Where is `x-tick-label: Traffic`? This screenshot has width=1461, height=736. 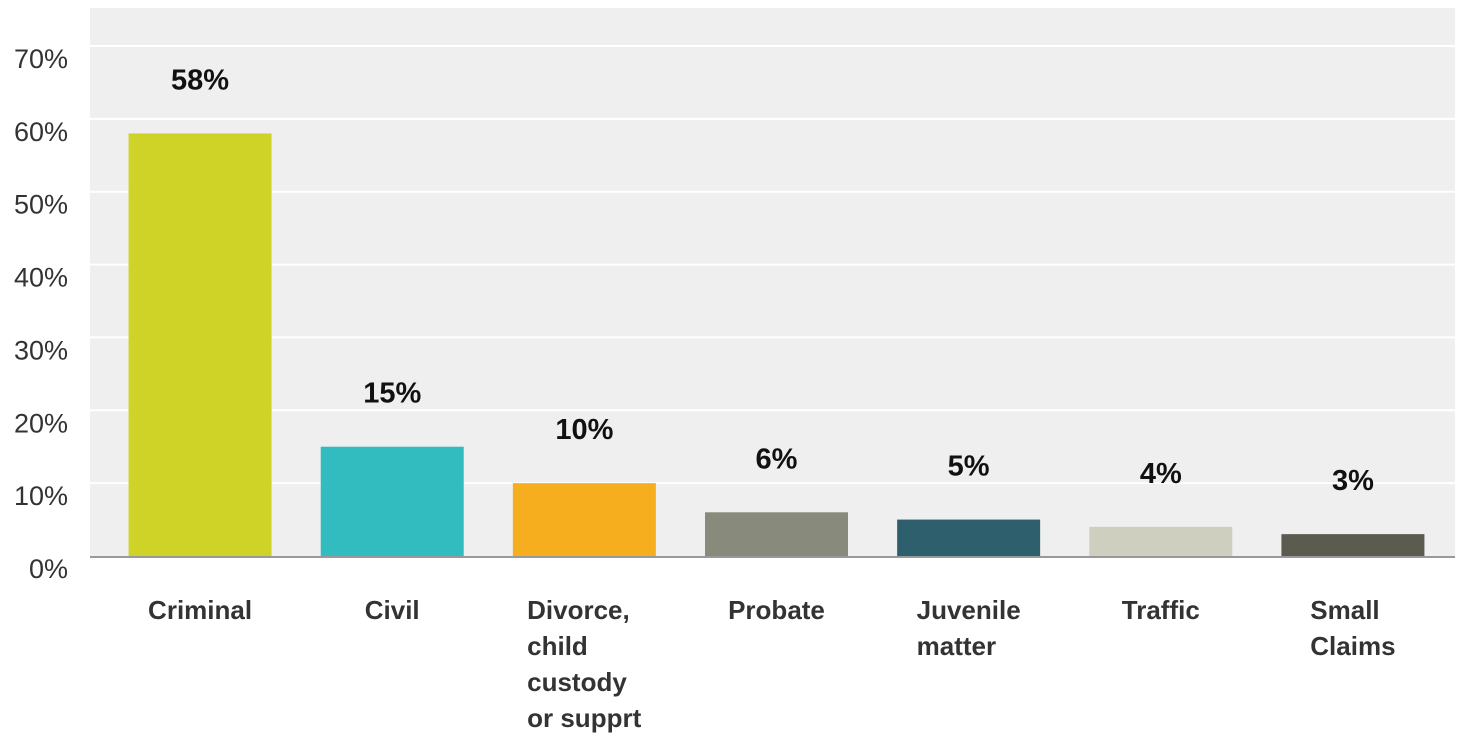 x-tick-label: Traffic is located at coordinates (1161, 610).